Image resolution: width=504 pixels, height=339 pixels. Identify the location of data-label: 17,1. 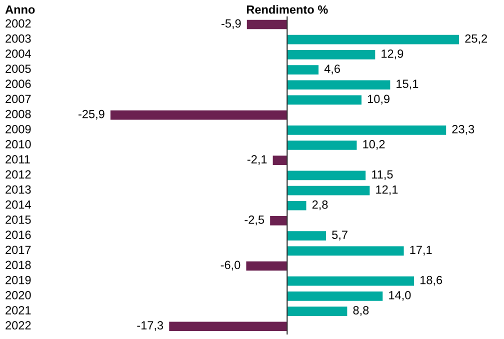
(421, 251).